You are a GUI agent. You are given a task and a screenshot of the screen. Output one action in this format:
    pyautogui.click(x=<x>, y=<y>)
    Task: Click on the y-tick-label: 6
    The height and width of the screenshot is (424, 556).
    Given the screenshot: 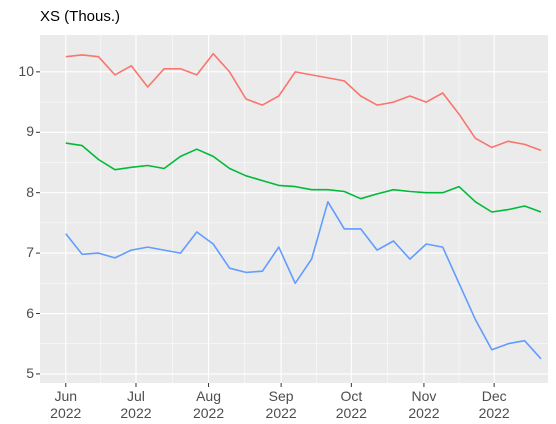 What is the action you would take?
    pyautogui.click(x=30, y=312)
    